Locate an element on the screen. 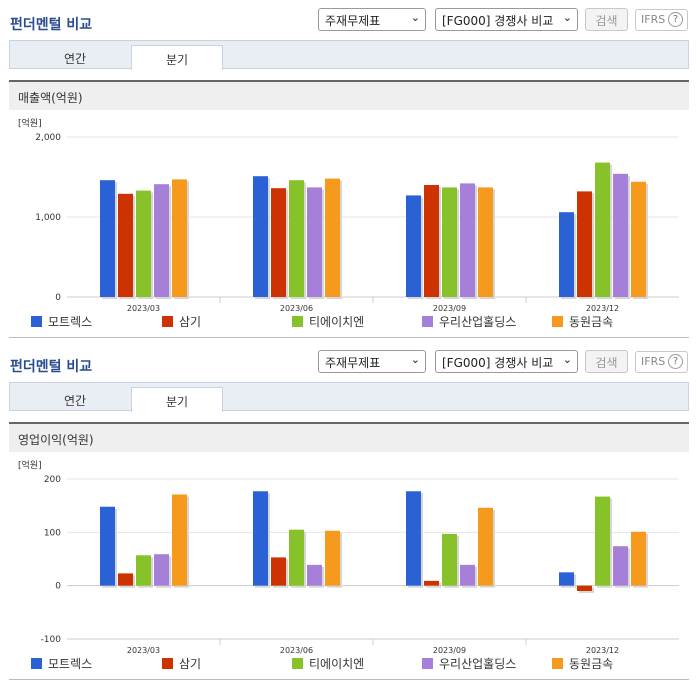 The height and width of the screenshot is (684, 696). financial-statement-value: 주재무제표 is located at coordinates (353, 363).